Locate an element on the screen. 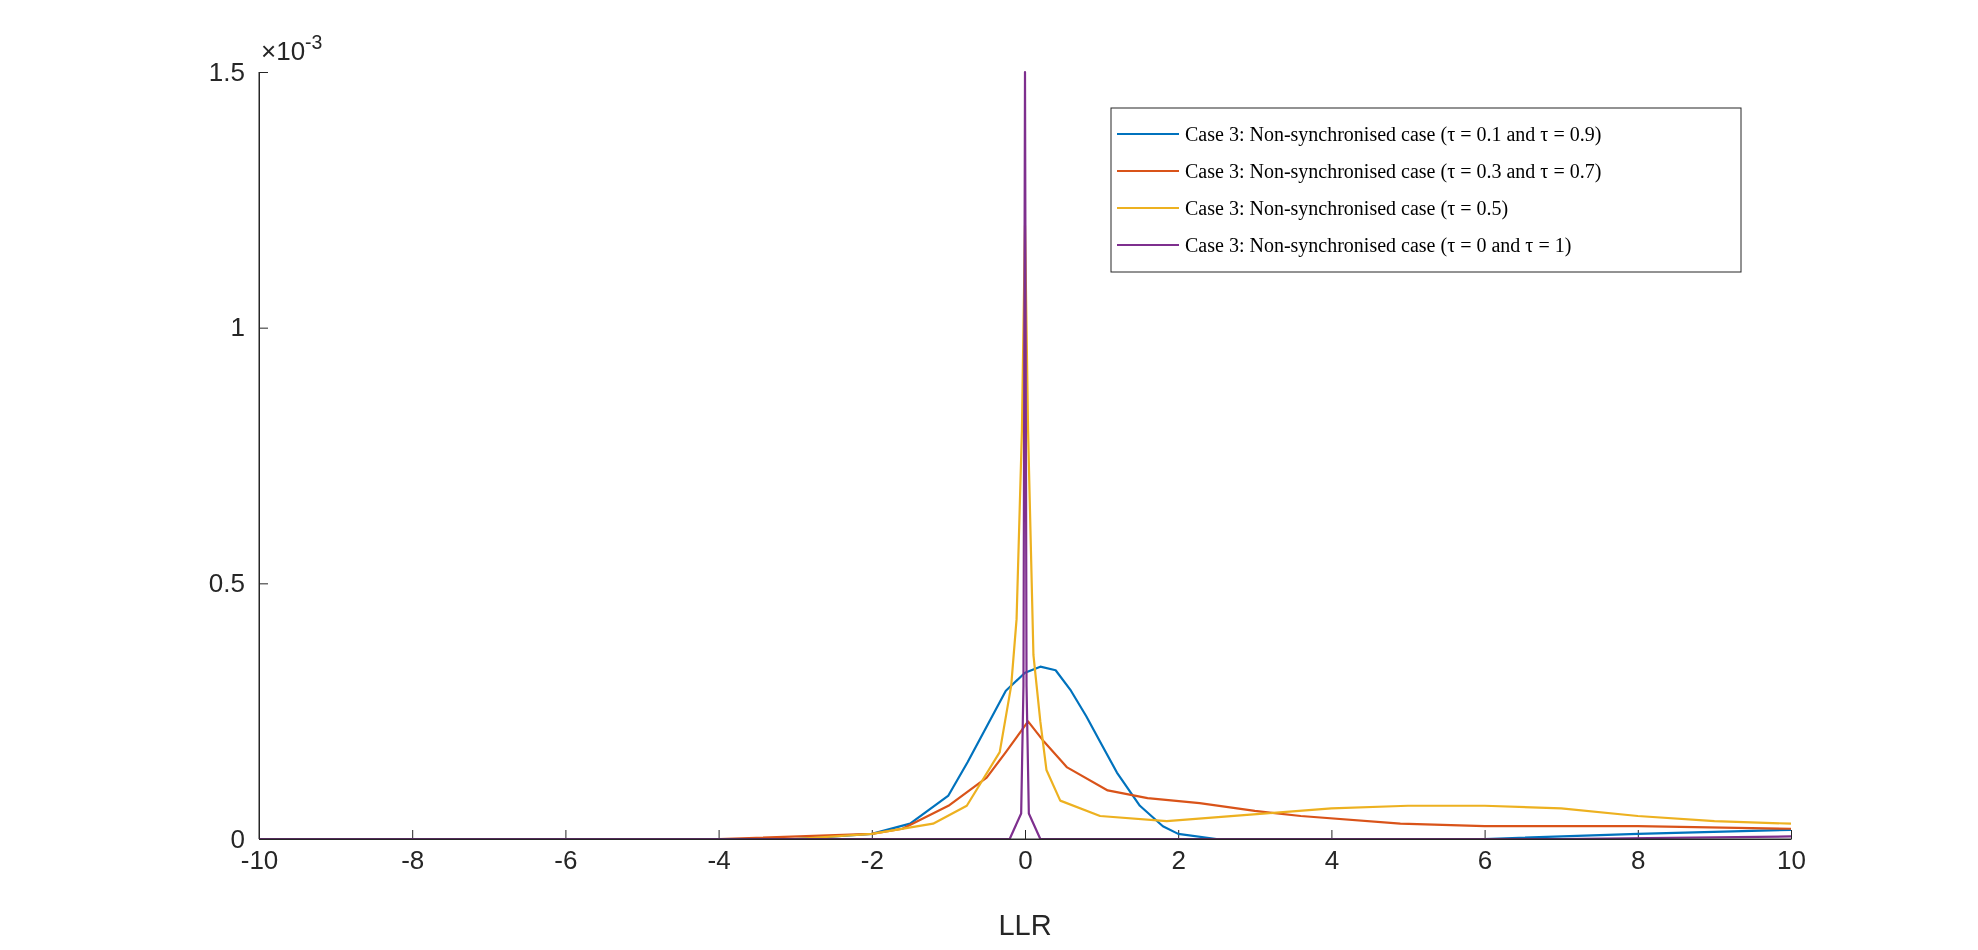 Image resolution: width=1978 pixels, height=950 pixels. x-tick-label: 6 is located at coordinates (1485, 860).